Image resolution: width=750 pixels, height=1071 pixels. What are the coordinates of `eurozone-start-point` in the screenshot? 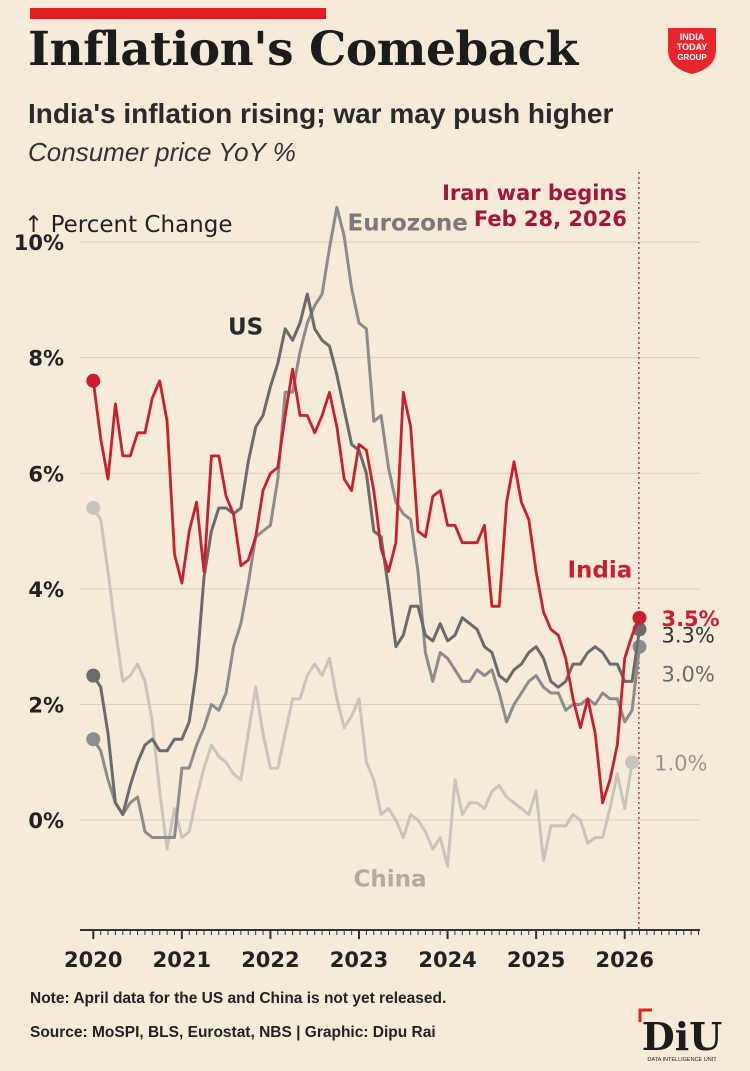 It's located at (93, 739).